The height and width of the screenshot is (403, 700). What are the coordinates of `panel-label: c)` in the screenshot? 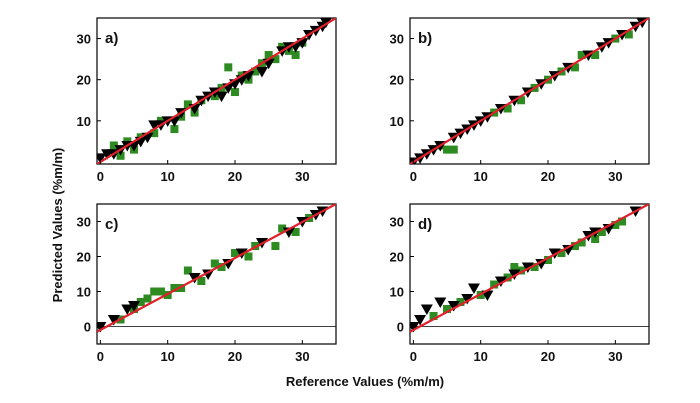 It's located at (111, 224).